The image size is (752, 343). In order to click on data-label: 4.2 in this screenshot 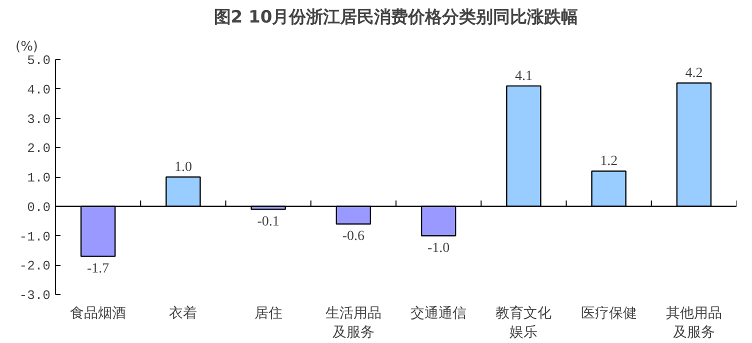, I will do `click(694, 73)`.